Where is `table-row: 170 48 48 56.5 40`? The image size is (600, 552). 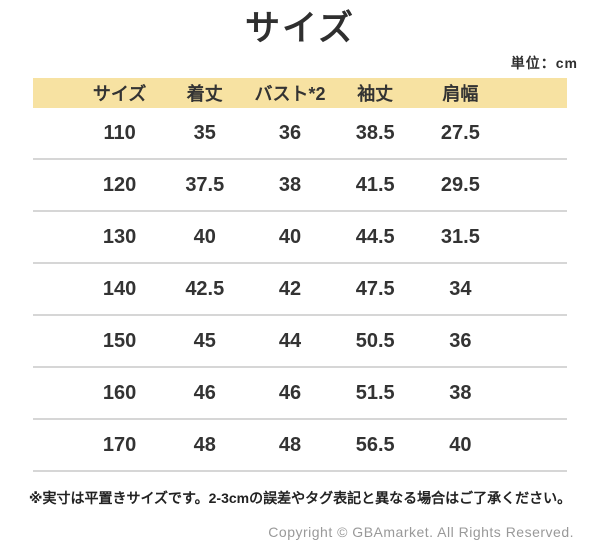
table-row: 170 48 48 56.5 40 is located at coordinates (300, 446).